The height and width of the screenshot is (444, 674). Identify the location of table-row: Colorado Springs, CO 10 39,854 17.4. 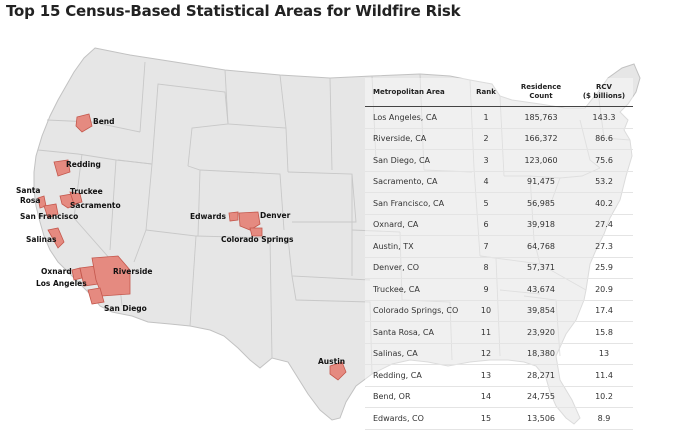
(499, 311).